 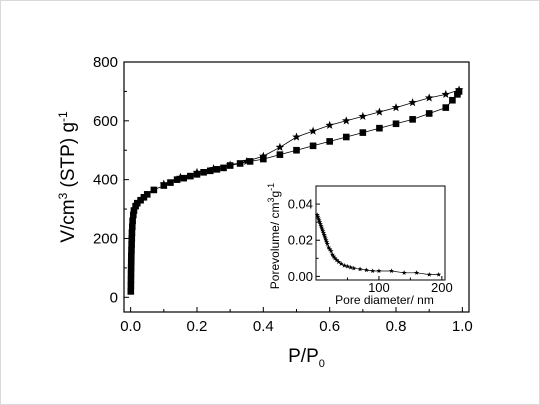 What do you see at coordinates (378, 244) in the screenshot?
I see `pore-size-series` at bounding box center [378, 244].